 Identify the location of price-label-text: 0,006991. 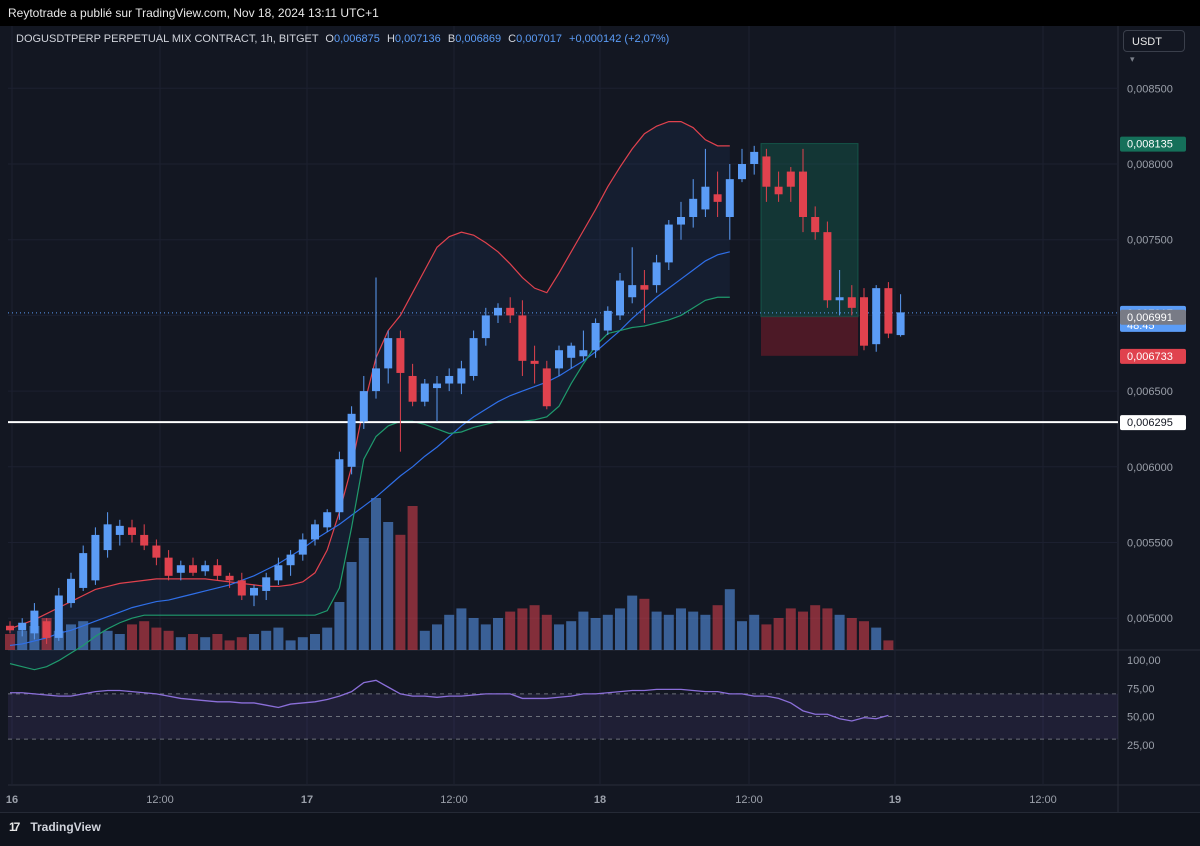
(1150, 318).